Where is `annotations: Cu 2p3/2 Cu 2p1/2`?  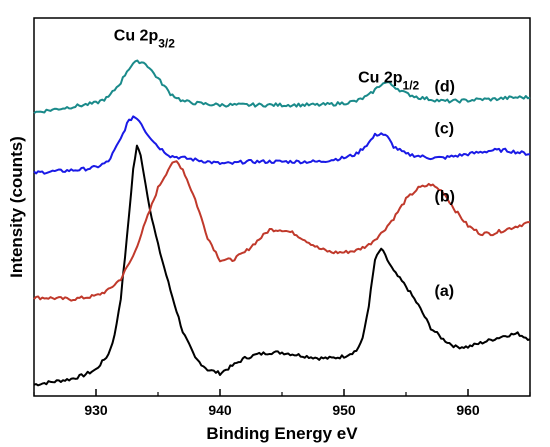 annotations: Cu 2p3/2 Cu 2p1/2 is located at coordinates (267, 60).